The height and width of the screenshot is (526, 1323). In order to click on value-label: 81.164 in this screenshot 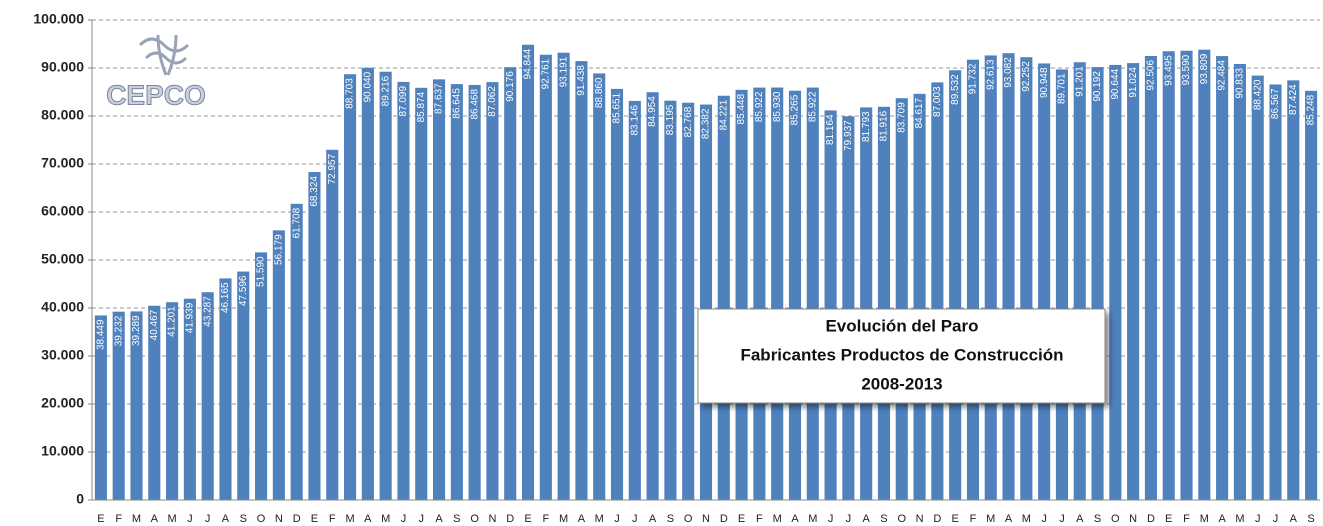, I will do `click(830, 129)`.